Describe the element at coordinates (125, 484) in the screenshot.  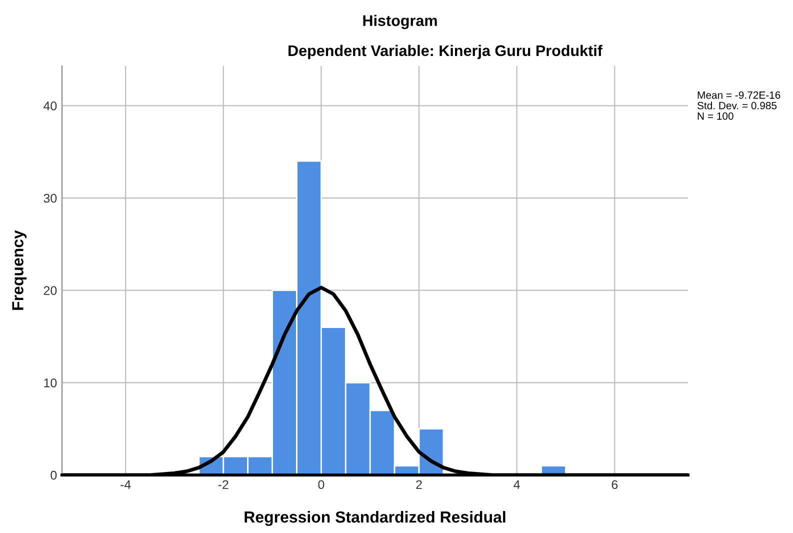
I see `x-tick-label: -4` at that location.